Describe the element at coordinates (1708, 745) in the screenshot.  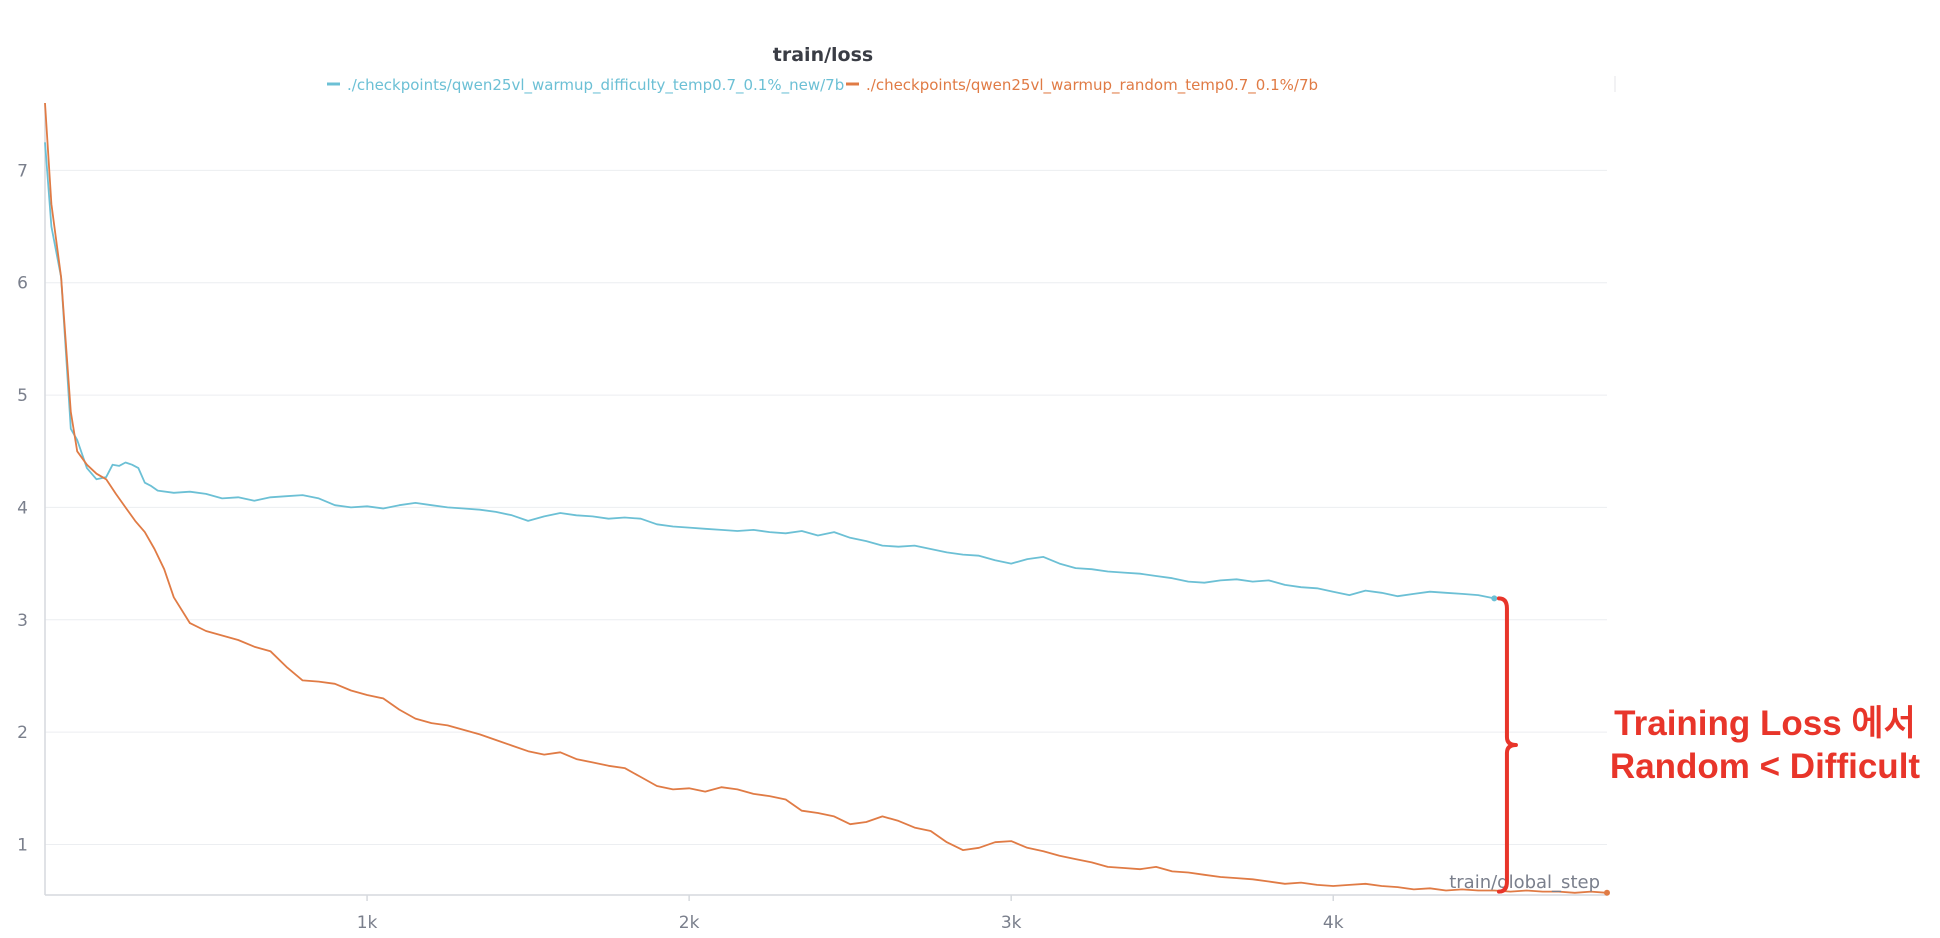
I see `annotation: Training Loss 에서 Random < Difficult` at that location.